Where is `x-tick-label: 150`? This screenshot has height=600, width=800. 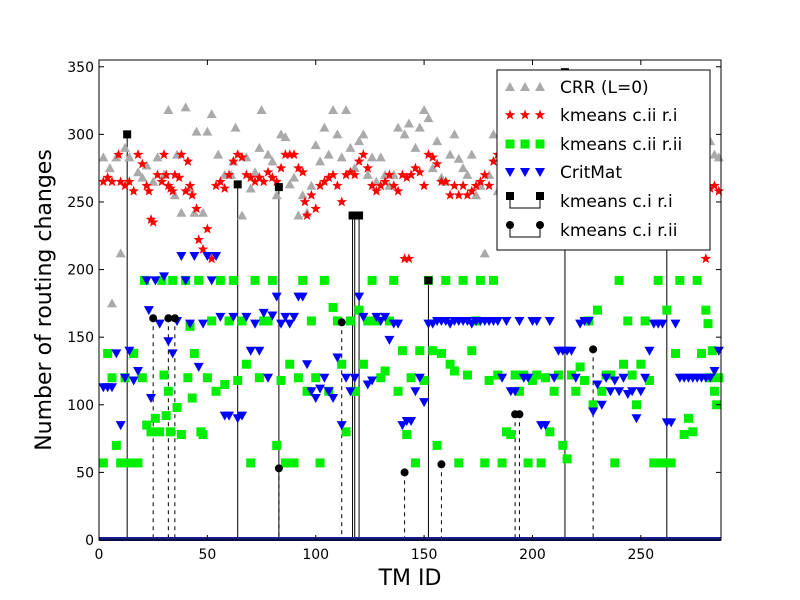
x-tick-label: 150 is located at coordinates (424, 555).